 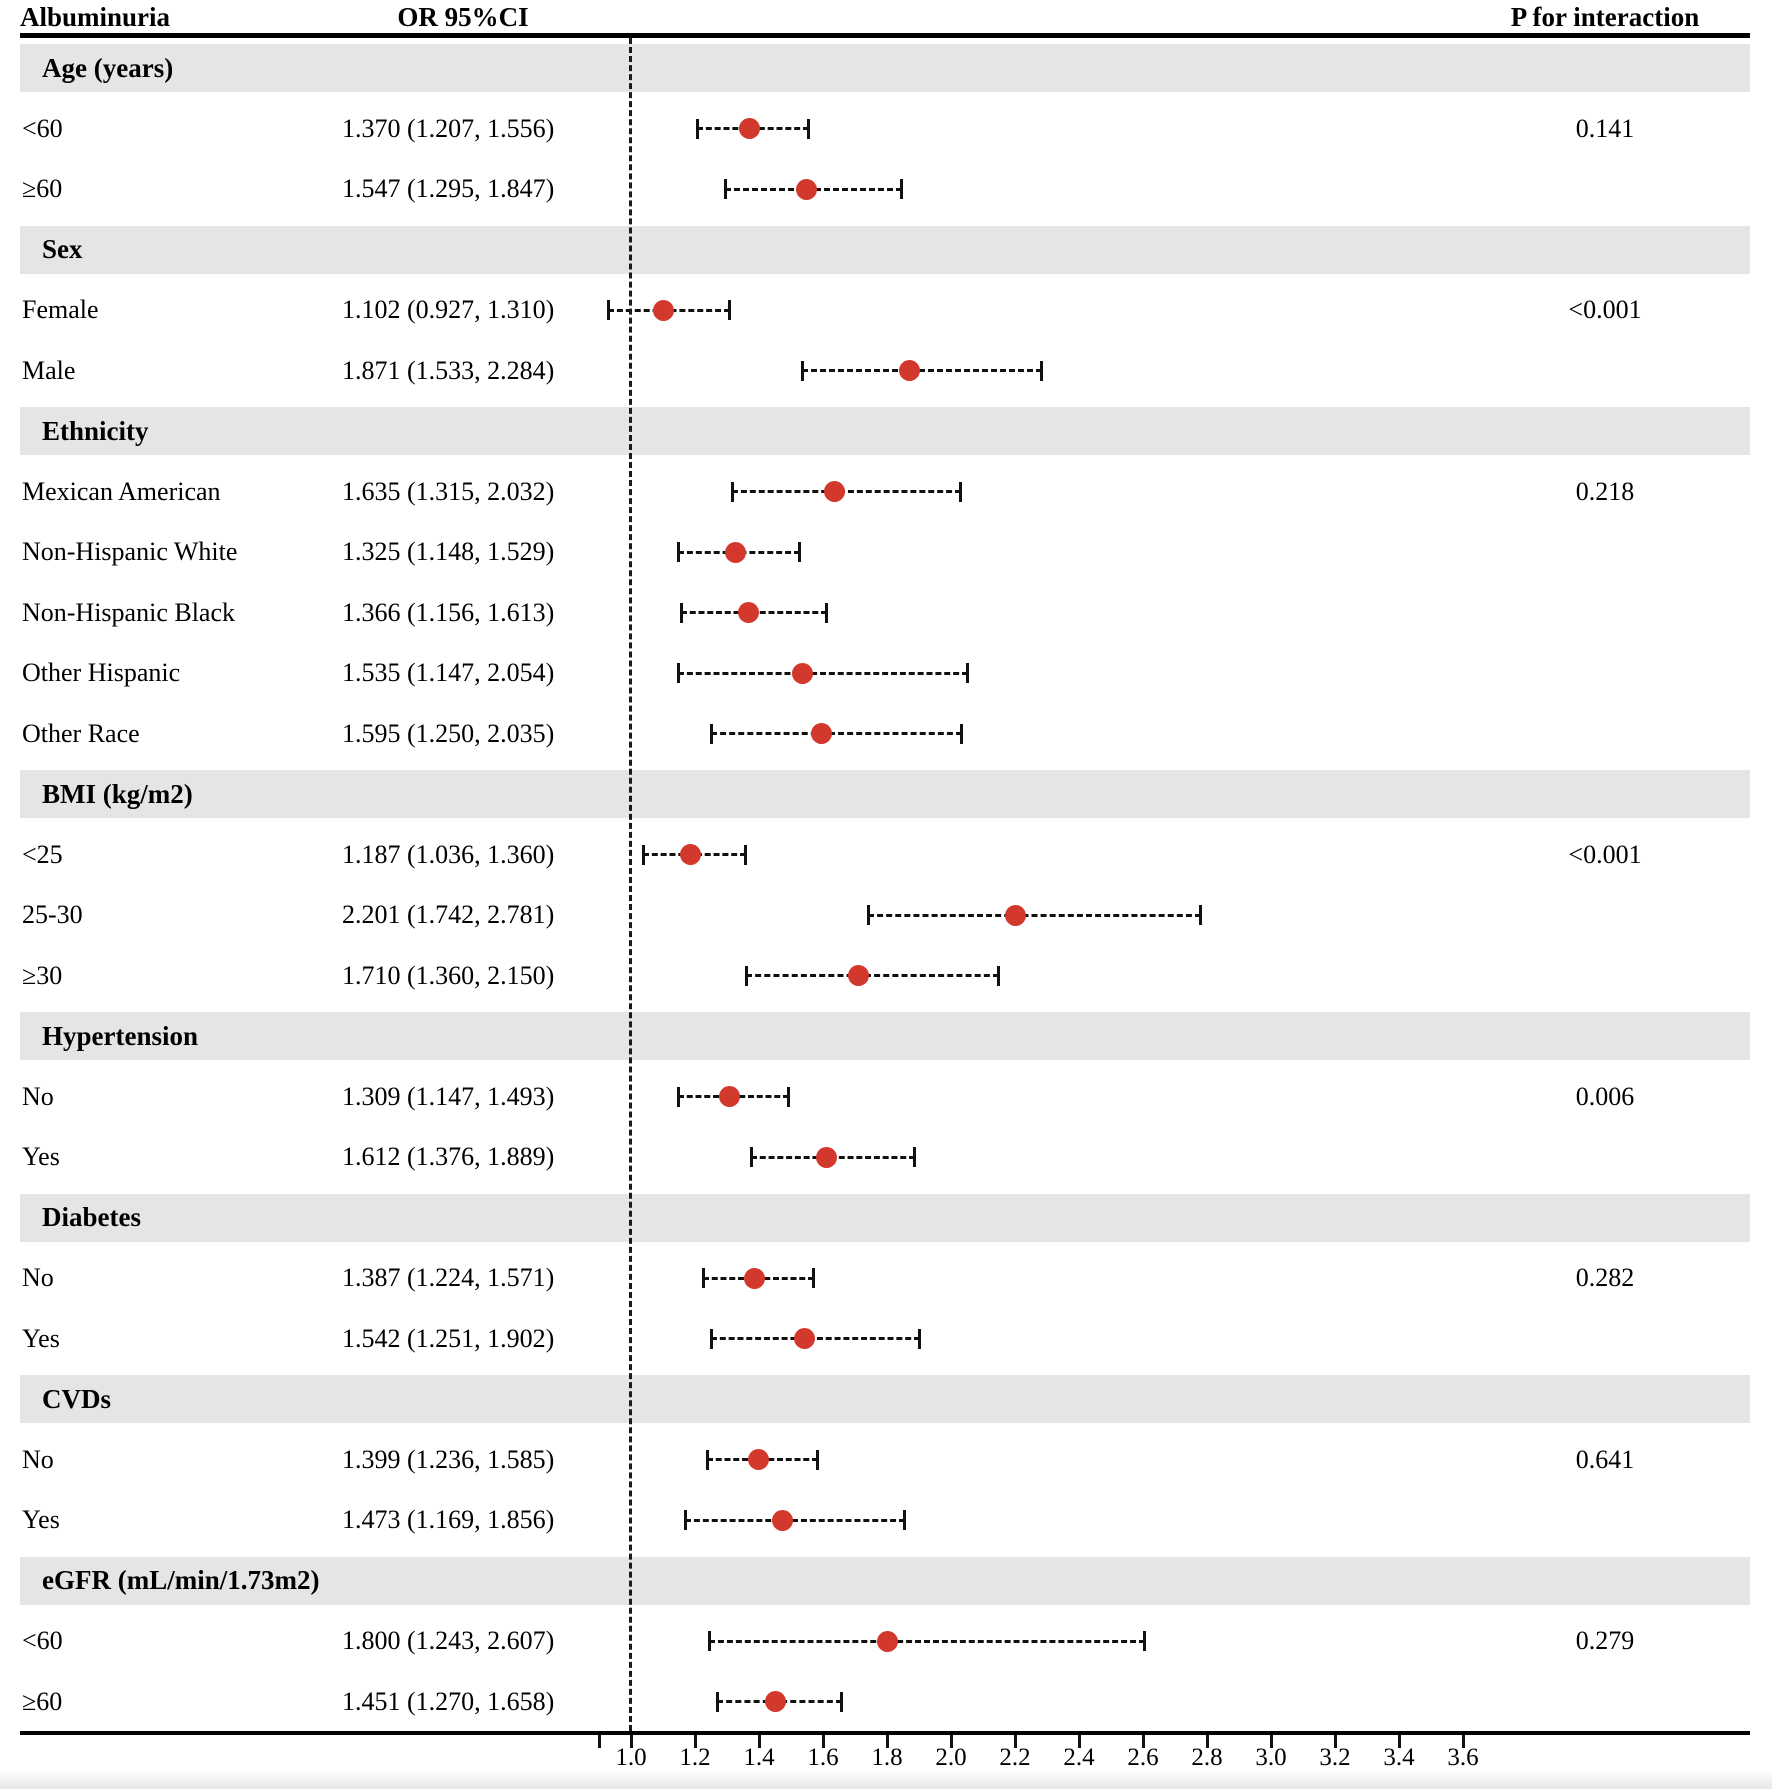 What do you see at coordinates (121, 491) in the screenshot?
I see `subgroup-label: Mexican American` at bounding box center [121, 491].